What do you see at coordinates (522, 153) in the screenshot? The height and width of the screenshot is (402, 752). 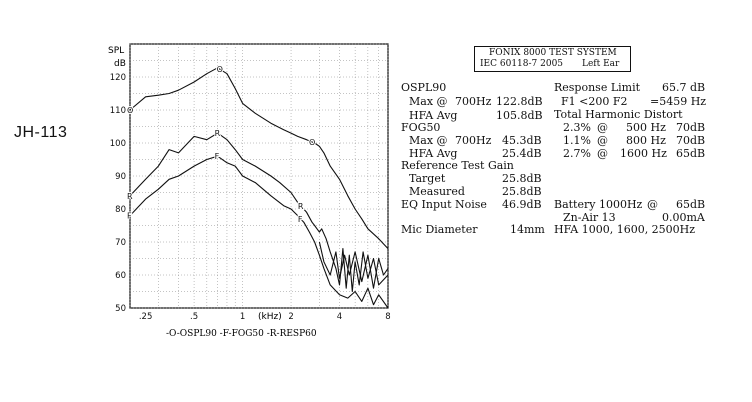 I see `fog50-hfa-value: 25.4dB` at bounding box center [522, 153].